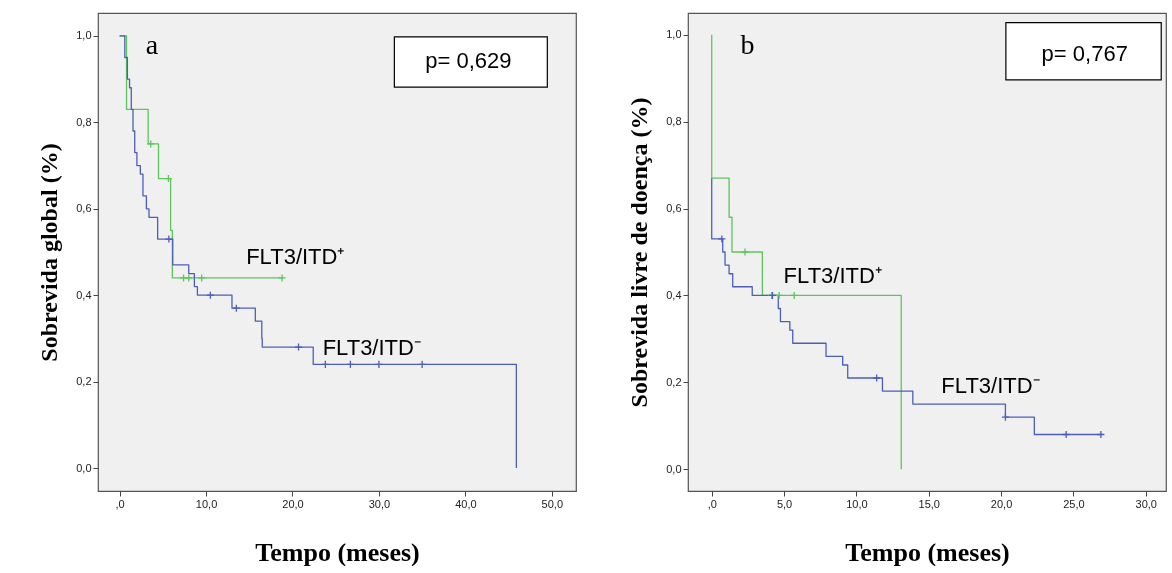  I want to click on annotation: p= 0,767, so click(1084, 53).